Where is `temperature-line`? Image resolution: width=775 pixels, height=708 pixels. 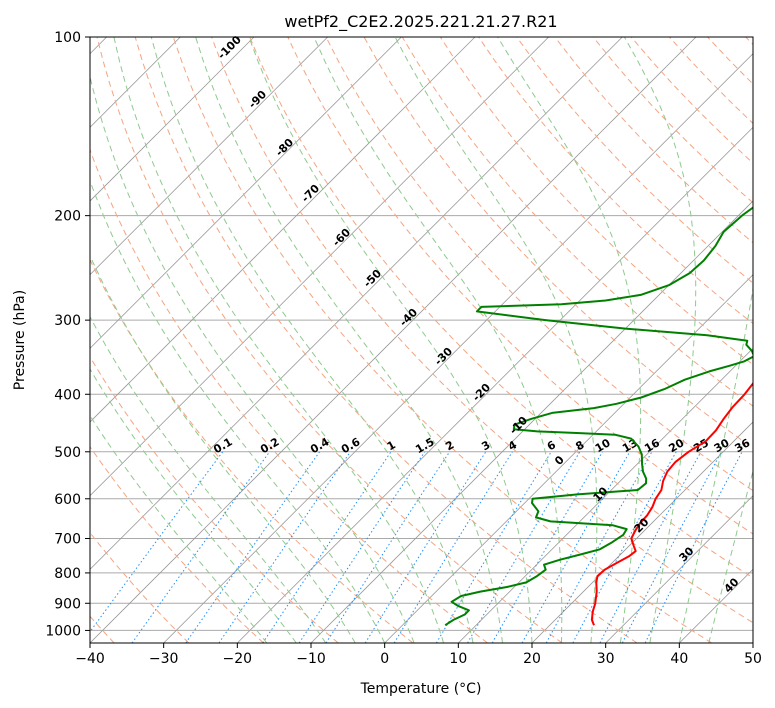
temperature-line is located at coordinates (671, 503).